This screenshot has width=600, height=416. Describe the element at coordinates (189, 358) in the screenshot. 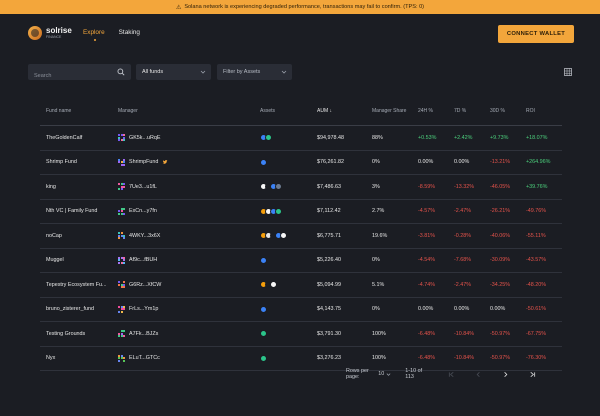

I see `manager-cell: ELuT...GTCc` at that location.